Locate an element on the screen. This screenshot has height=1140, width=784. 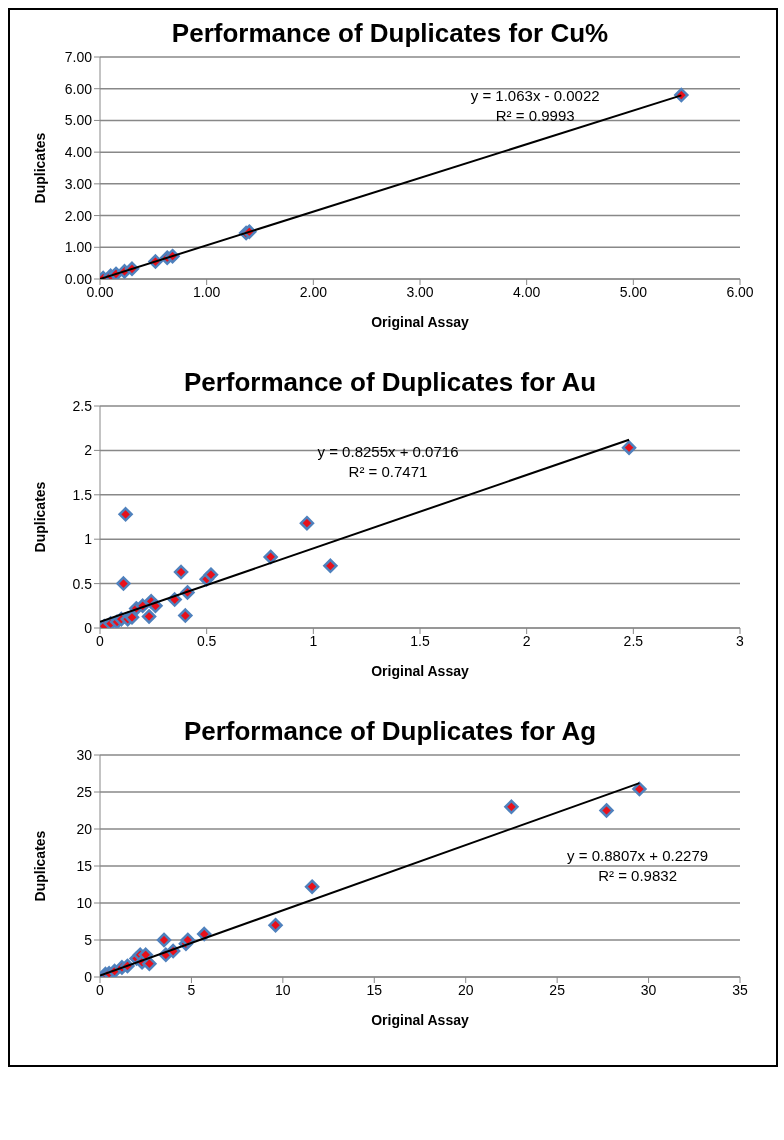
y-tick-label: 1.00 is located at coordinates (78, 247).